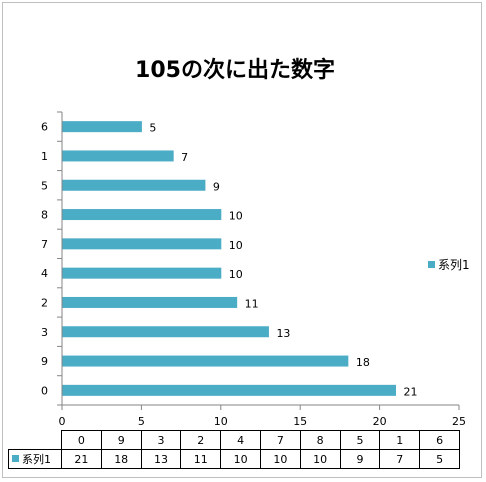 This screenshot has width=486, height=482. What do you see at coordinates (184, 157) in the screenshot?
I see `data-label: 7` at bounding box center [184, 157].